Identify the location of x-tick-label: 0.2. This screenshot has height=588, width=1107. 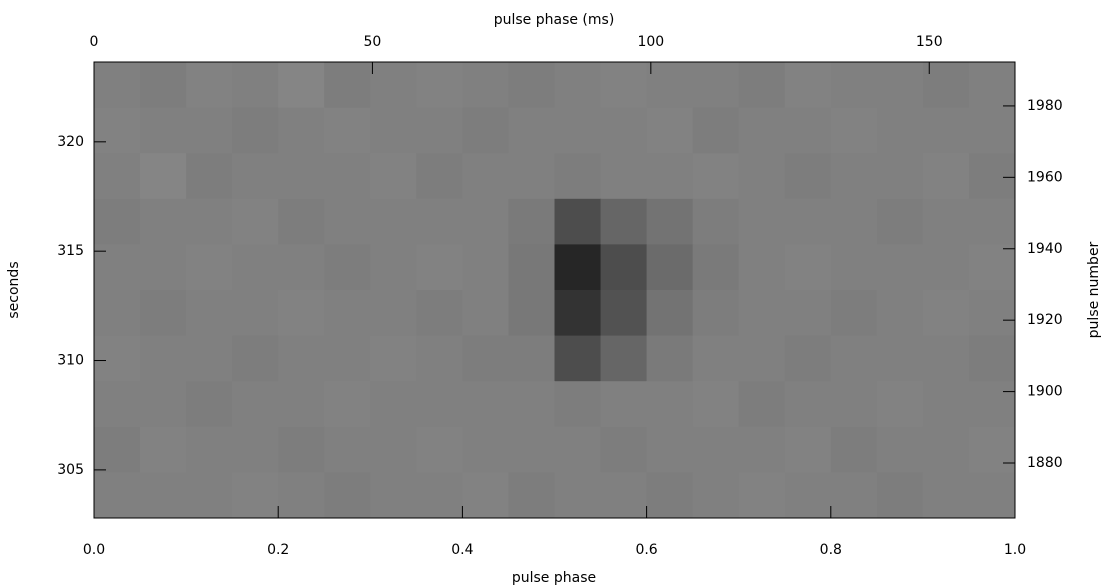
(278, 550).